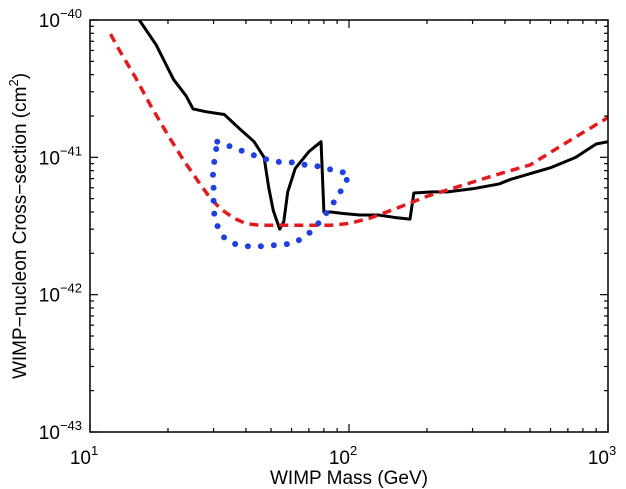 The height and width of the screenshot is (489, 626). Describe the element at coordinates (60, 156) in the screenshot. I see `y-tick-label: 10−41` at that location.